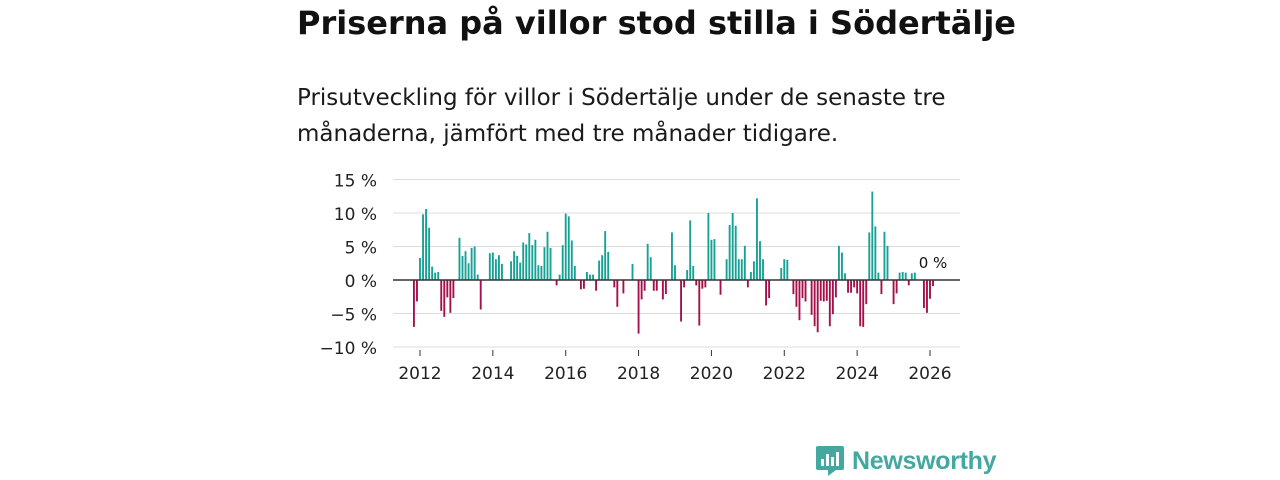 The height and width of the screenshot is (480, 1280). I want to click on y-axis: 15 % 10 % 5 % 0 % −5 % −10 %, so click(348, 266).